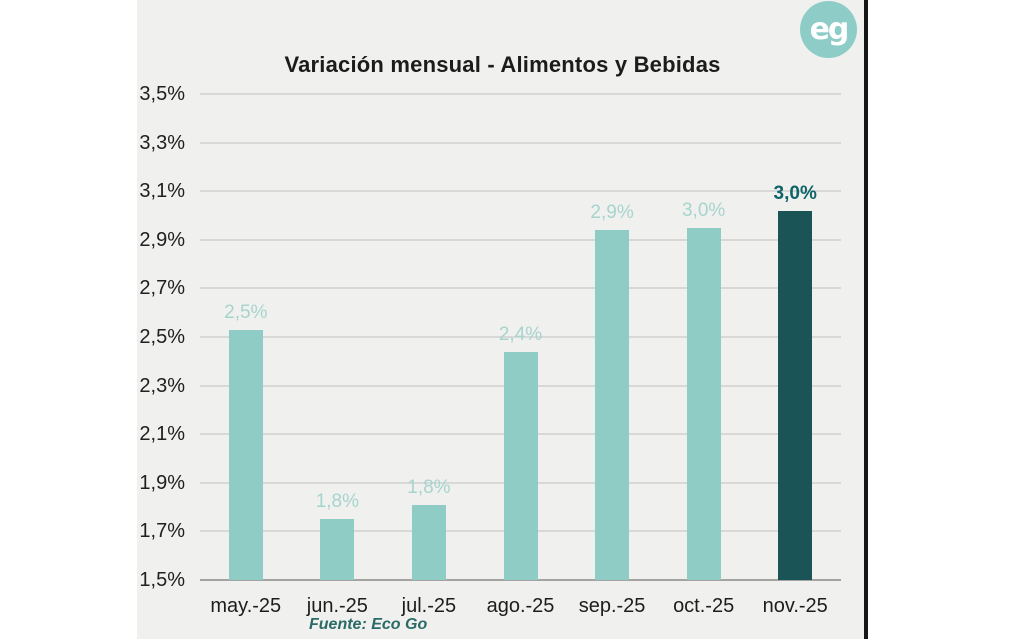 The image size is (1010, 639). Describe the element at coordinates (612, 213) in the screenshot. I see `bar-value-label-sep25: 2,9%` at that location.